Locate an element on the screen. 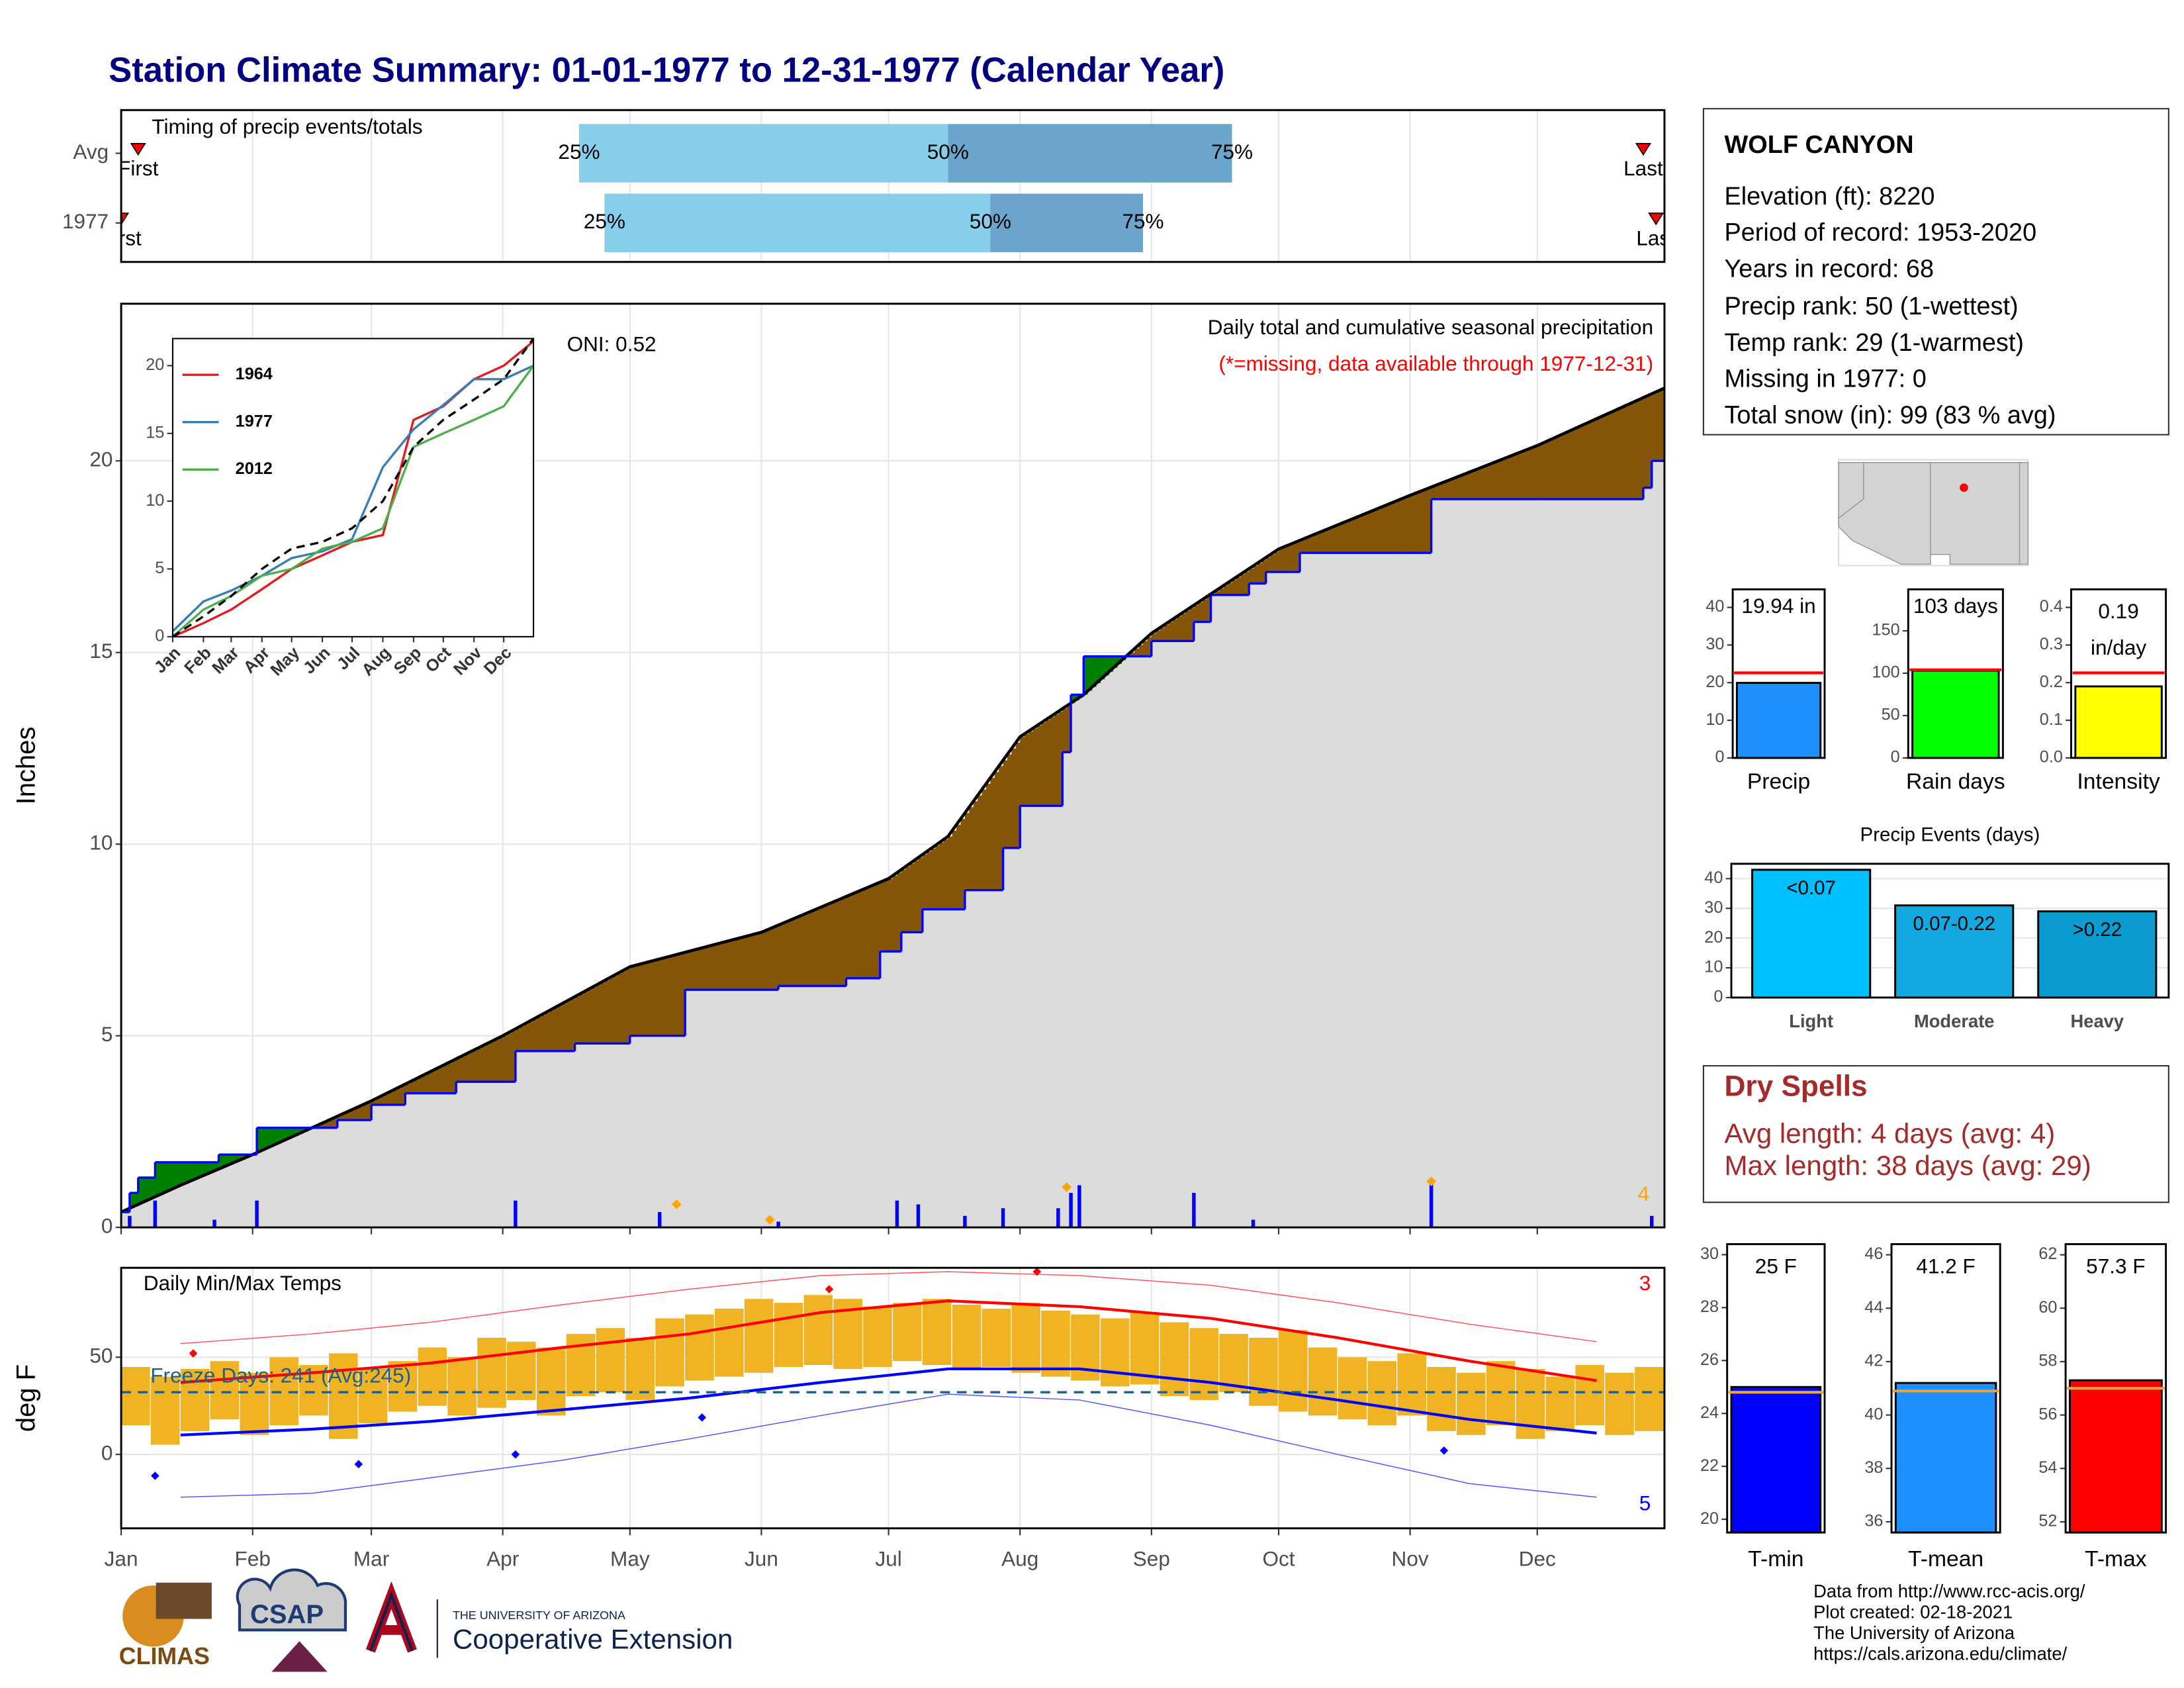 The width and height of the screenshot is (2184, 1688). y-tick-label: 1977 is located at coordinates (85, 221).